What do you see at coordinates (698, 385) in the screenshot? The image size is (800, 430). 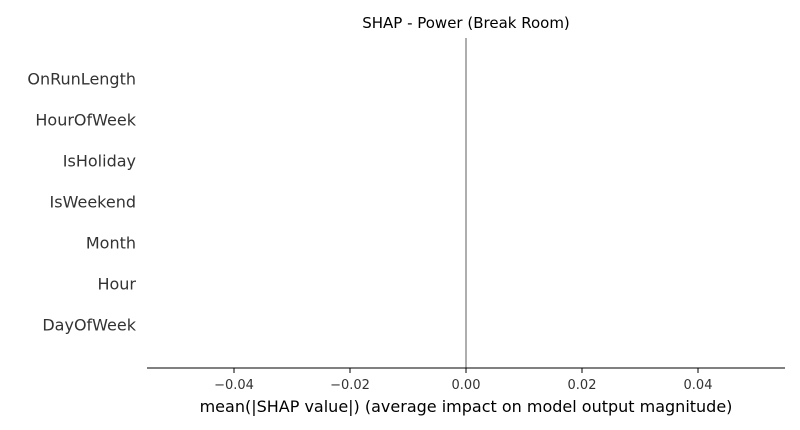 I see `x-tick-label: 0.04` at bounding box center [698, 385].